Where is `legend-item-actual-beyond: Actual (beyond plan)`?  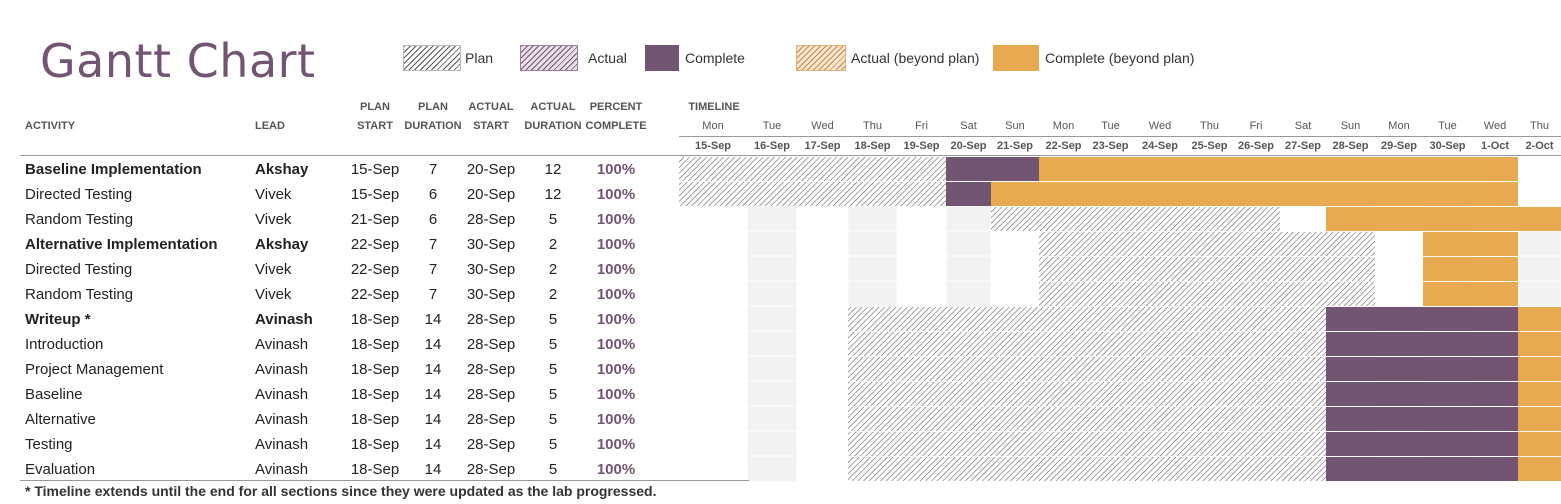
legend-item-actual-beyond: Actual (beyond plan) is located at coordinates (887, 58).